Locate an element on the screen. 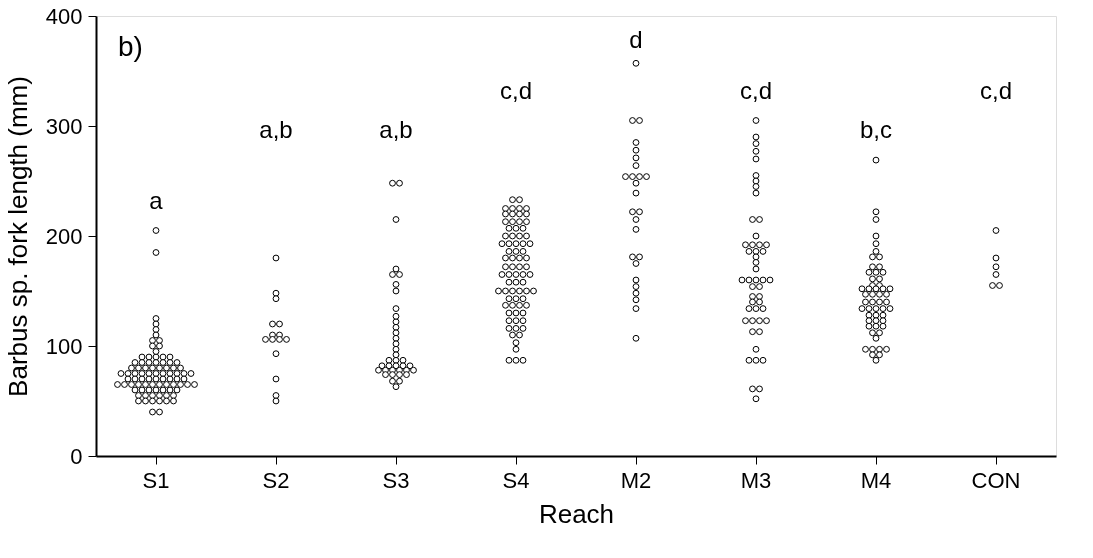  annotation: b,c is located at coordinates (876, 129).